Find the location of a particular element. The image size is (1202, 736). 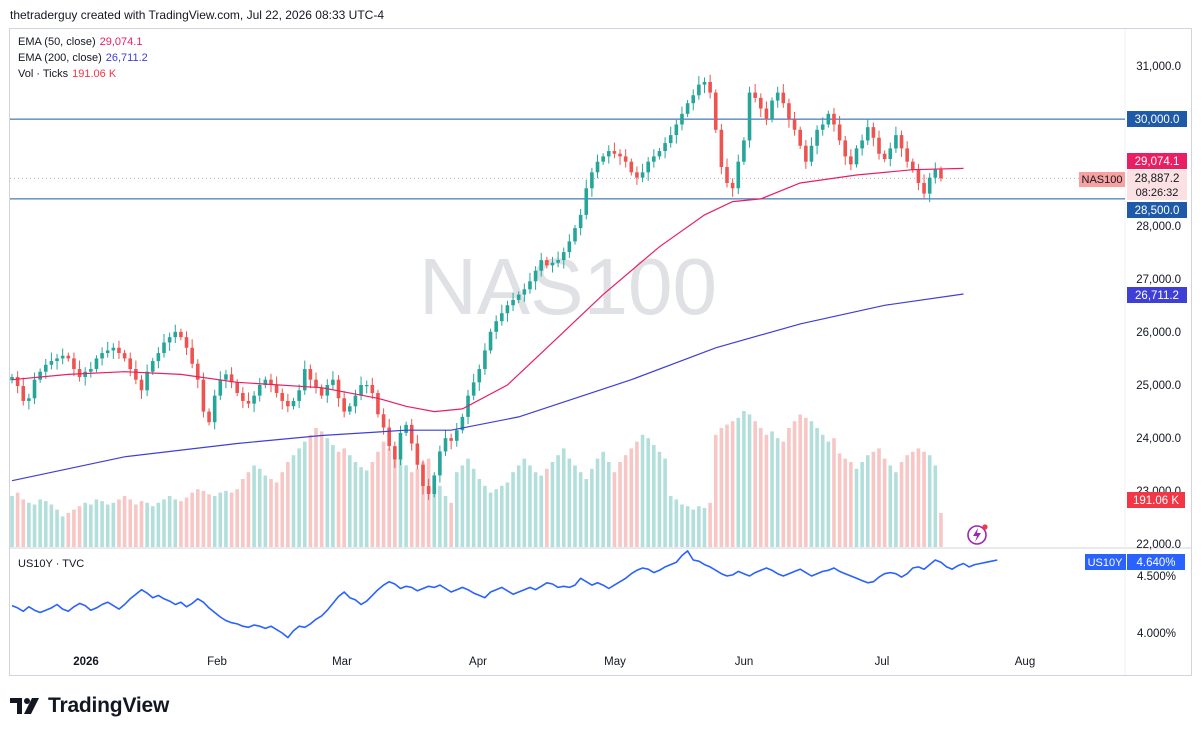

time-tick-label: Aug is located at coordinates (1025, 662).